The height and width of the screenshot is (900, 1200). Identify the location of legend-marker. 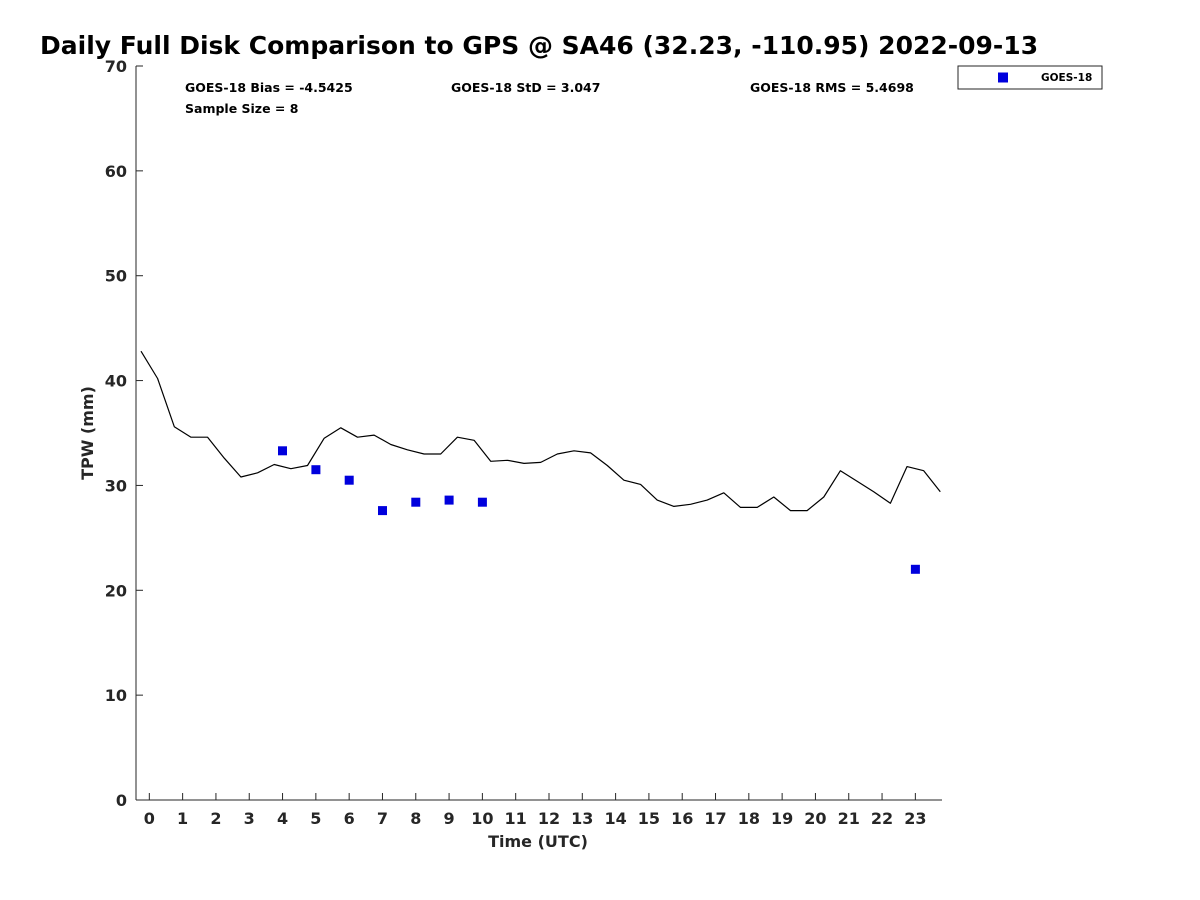
(1003, 77).